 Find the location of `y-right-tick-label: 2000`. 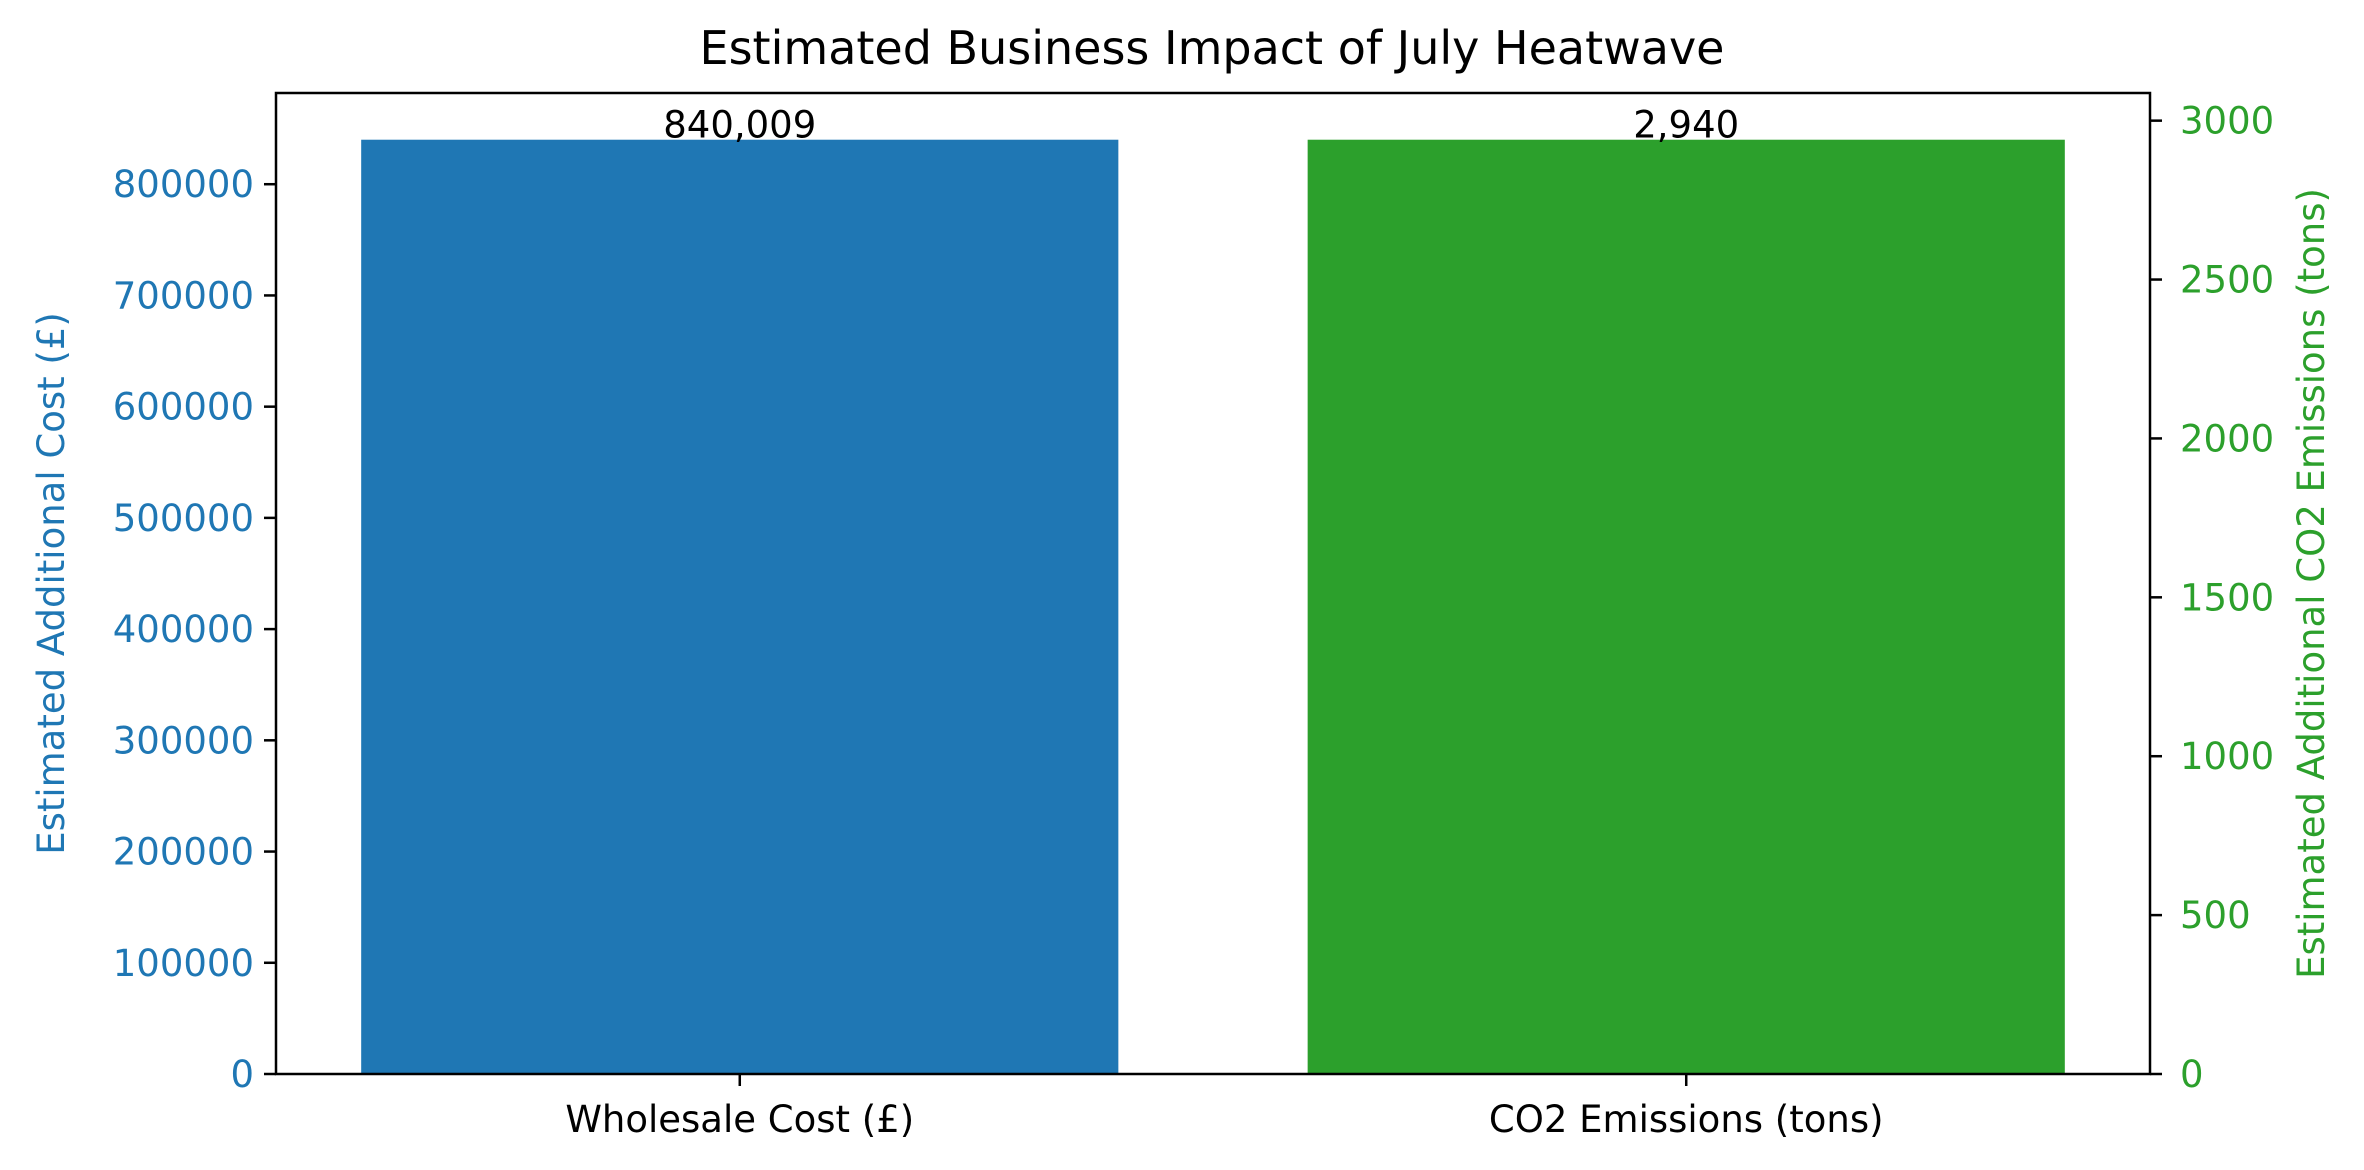

y-right-tick-label: 2000 is located at coordinates (2227, 438).